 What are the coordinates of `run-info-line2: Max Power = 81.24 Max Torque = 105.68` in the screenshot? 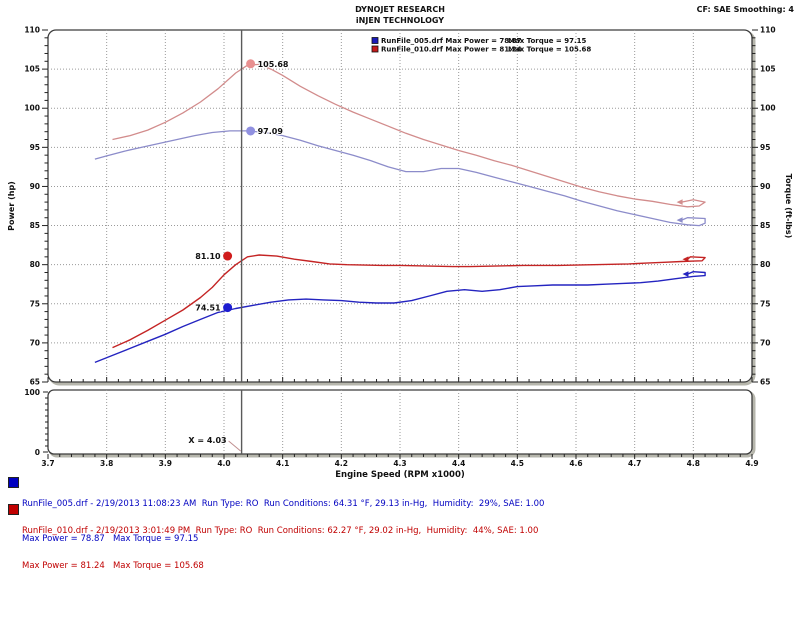 It's located at (113, 565).